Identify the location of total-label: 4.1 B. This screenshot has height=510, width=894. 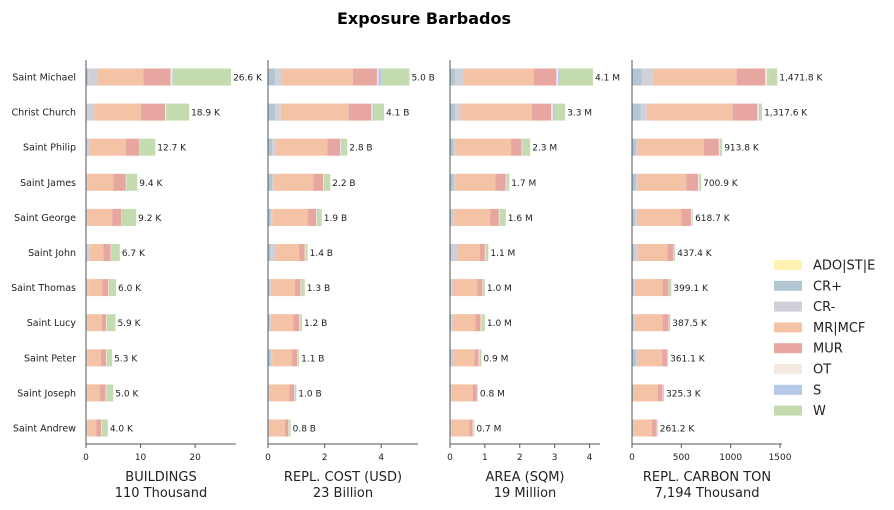
(397, 114).